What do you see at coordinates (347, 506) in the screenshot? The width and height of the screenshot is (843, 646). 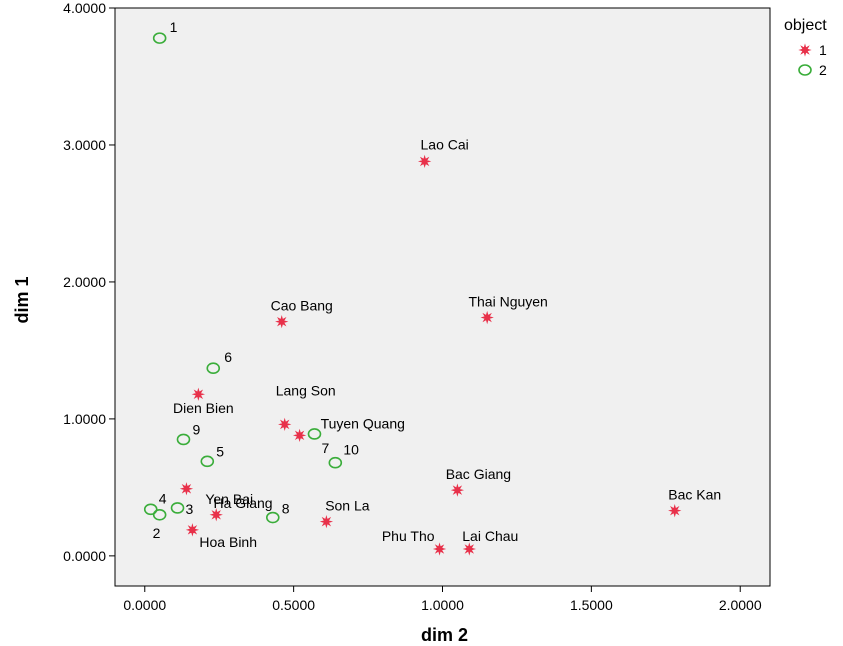 I see `point-label: Son La` at bounding box center [347, 506].